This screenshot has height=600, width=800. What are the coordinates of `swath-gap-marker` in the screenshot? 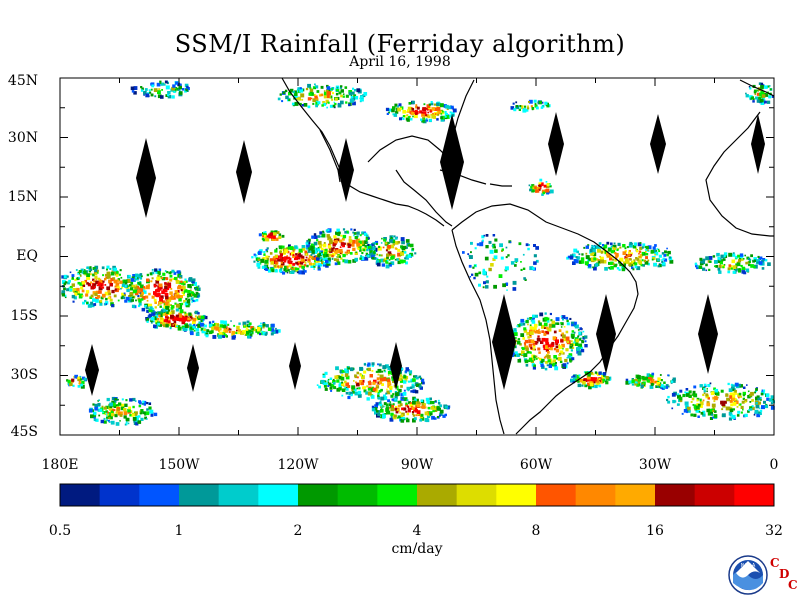 It's located at (92, 370).